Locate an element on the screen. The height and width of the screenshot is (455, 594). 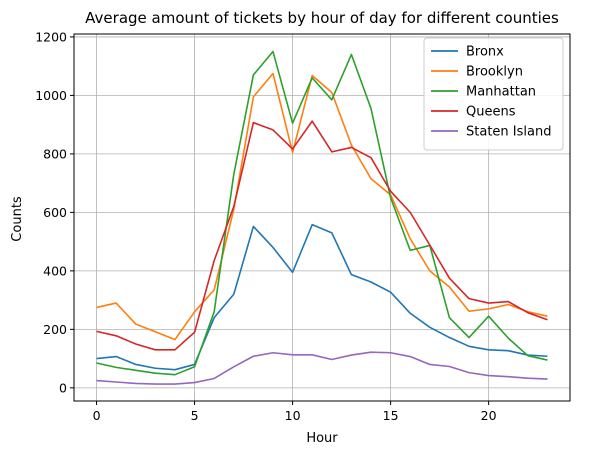
legend-label-brooklyn: Brooklyn is located at coordinates (494, 72).